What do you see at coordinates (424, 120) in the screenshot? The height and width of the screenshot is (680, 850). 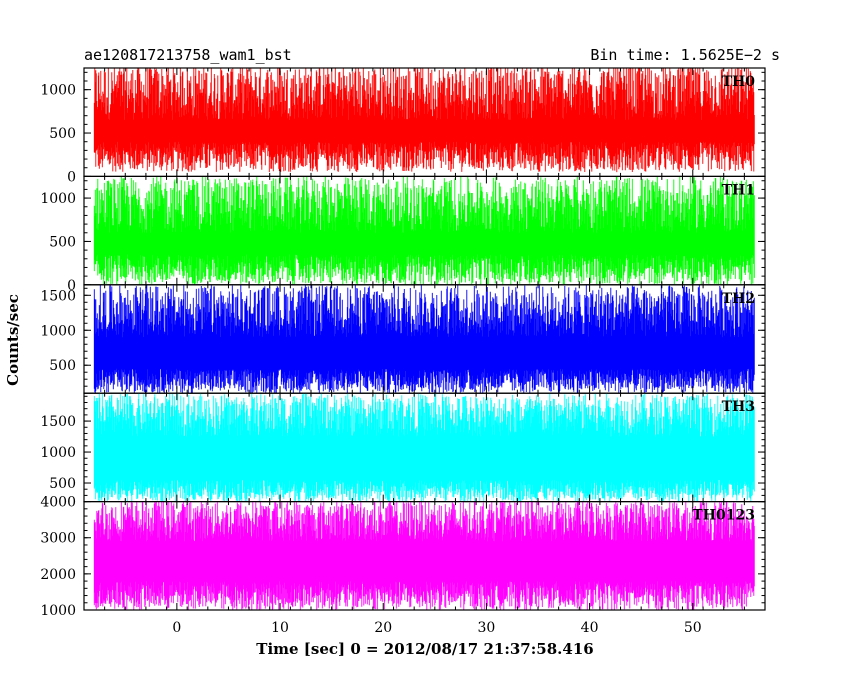 I see `series-th0-line` at bounding box center [424, 120].